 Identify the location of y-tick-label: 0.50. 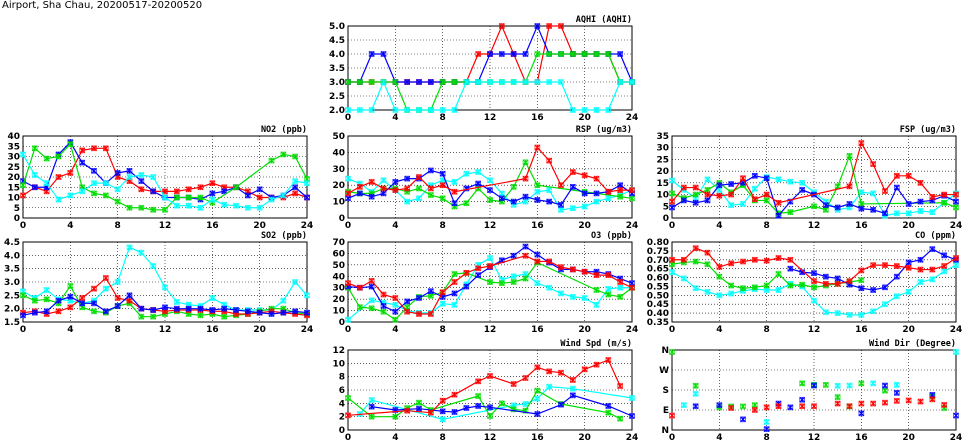
(658, 296).